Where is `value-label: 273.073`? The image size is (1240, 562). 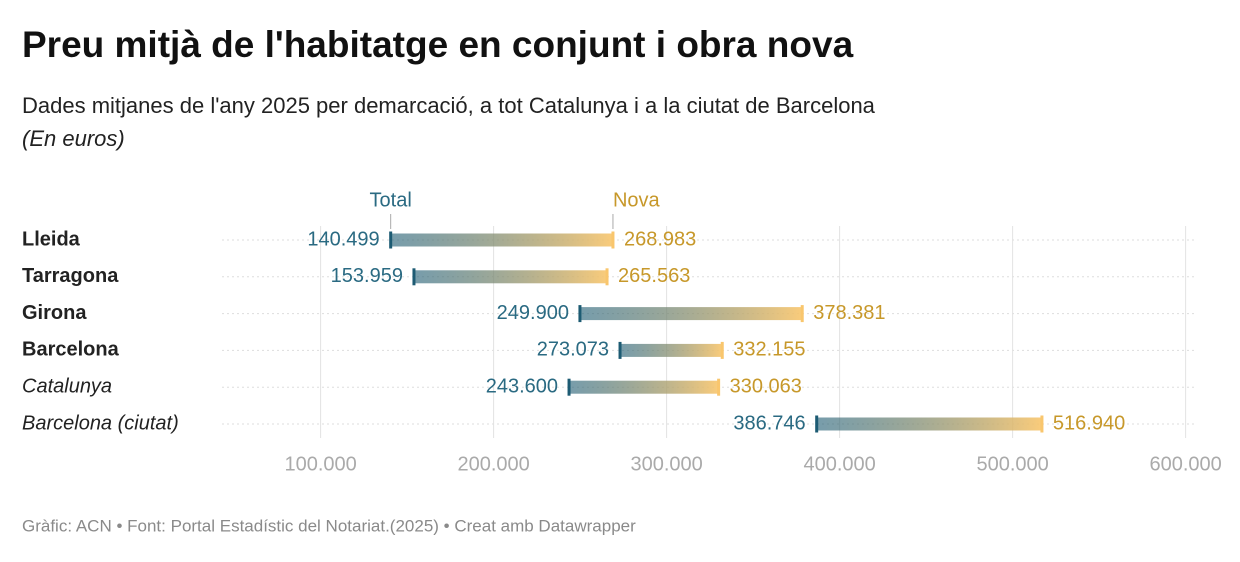 value-label: 273.073 is located at coordinates (573, 350).